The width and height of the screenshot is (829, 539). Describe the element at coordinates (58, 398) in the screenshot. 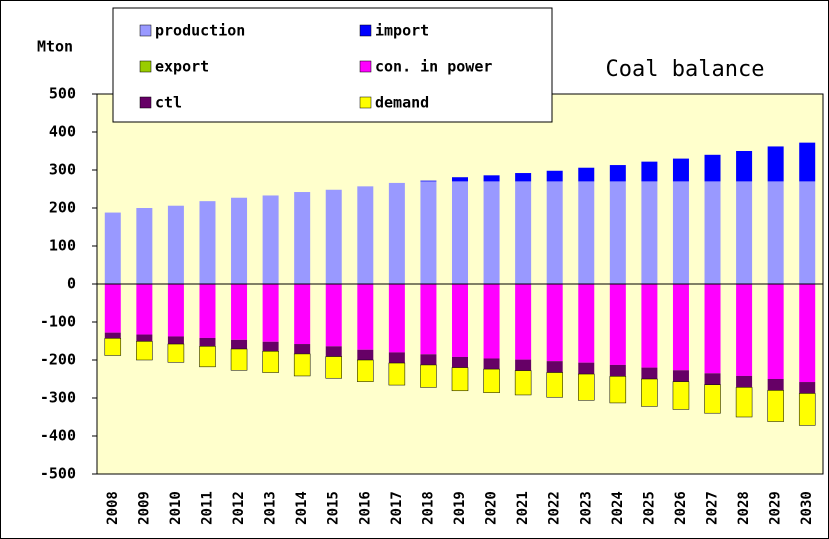

I see `y-tick-label: -300` at that location.